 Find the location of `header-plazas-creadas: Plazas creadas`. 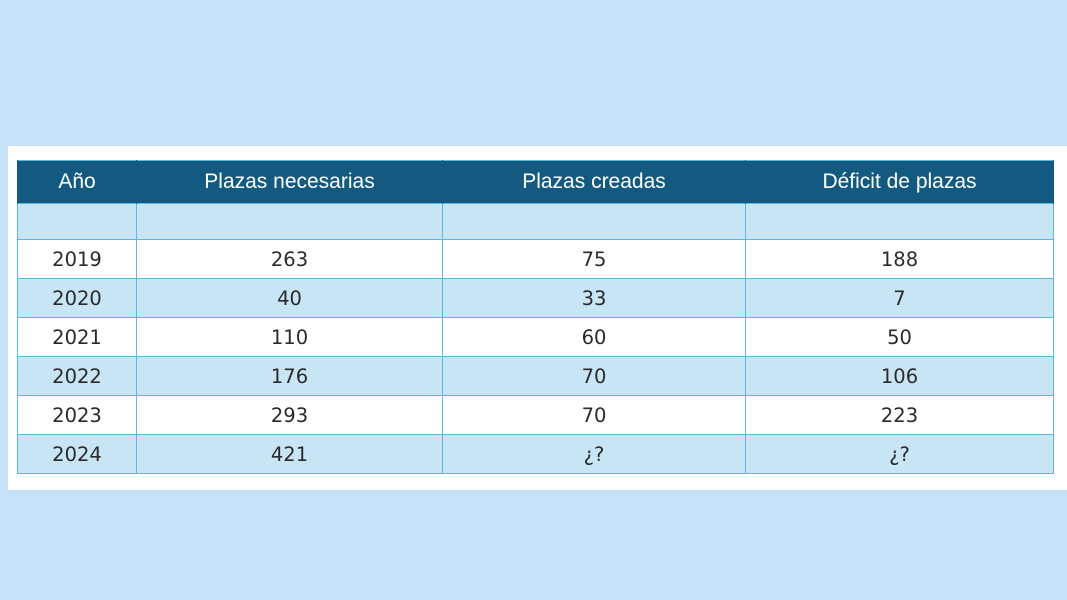

header-plazas-creadas: Plazas creadas is located at coordinates (594, 182).